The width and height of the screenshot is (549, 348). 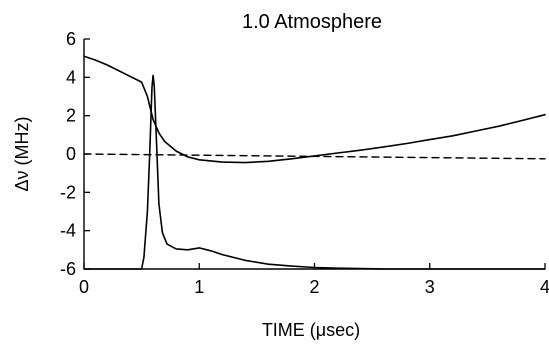 What do you see at coordinates (430, 287) in the screenshot?
I see `x-tick-label: 3` at bounding box center [430, 287].